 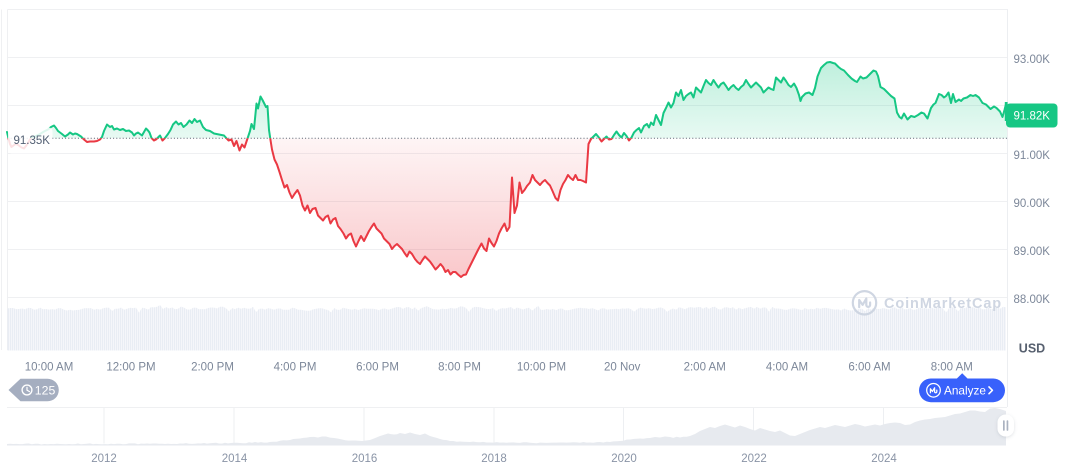 What do you see at coordinates (1032, 204) in the screenshot?
I see `svg-text: 90.00K` at bounding box center [1032, 204].